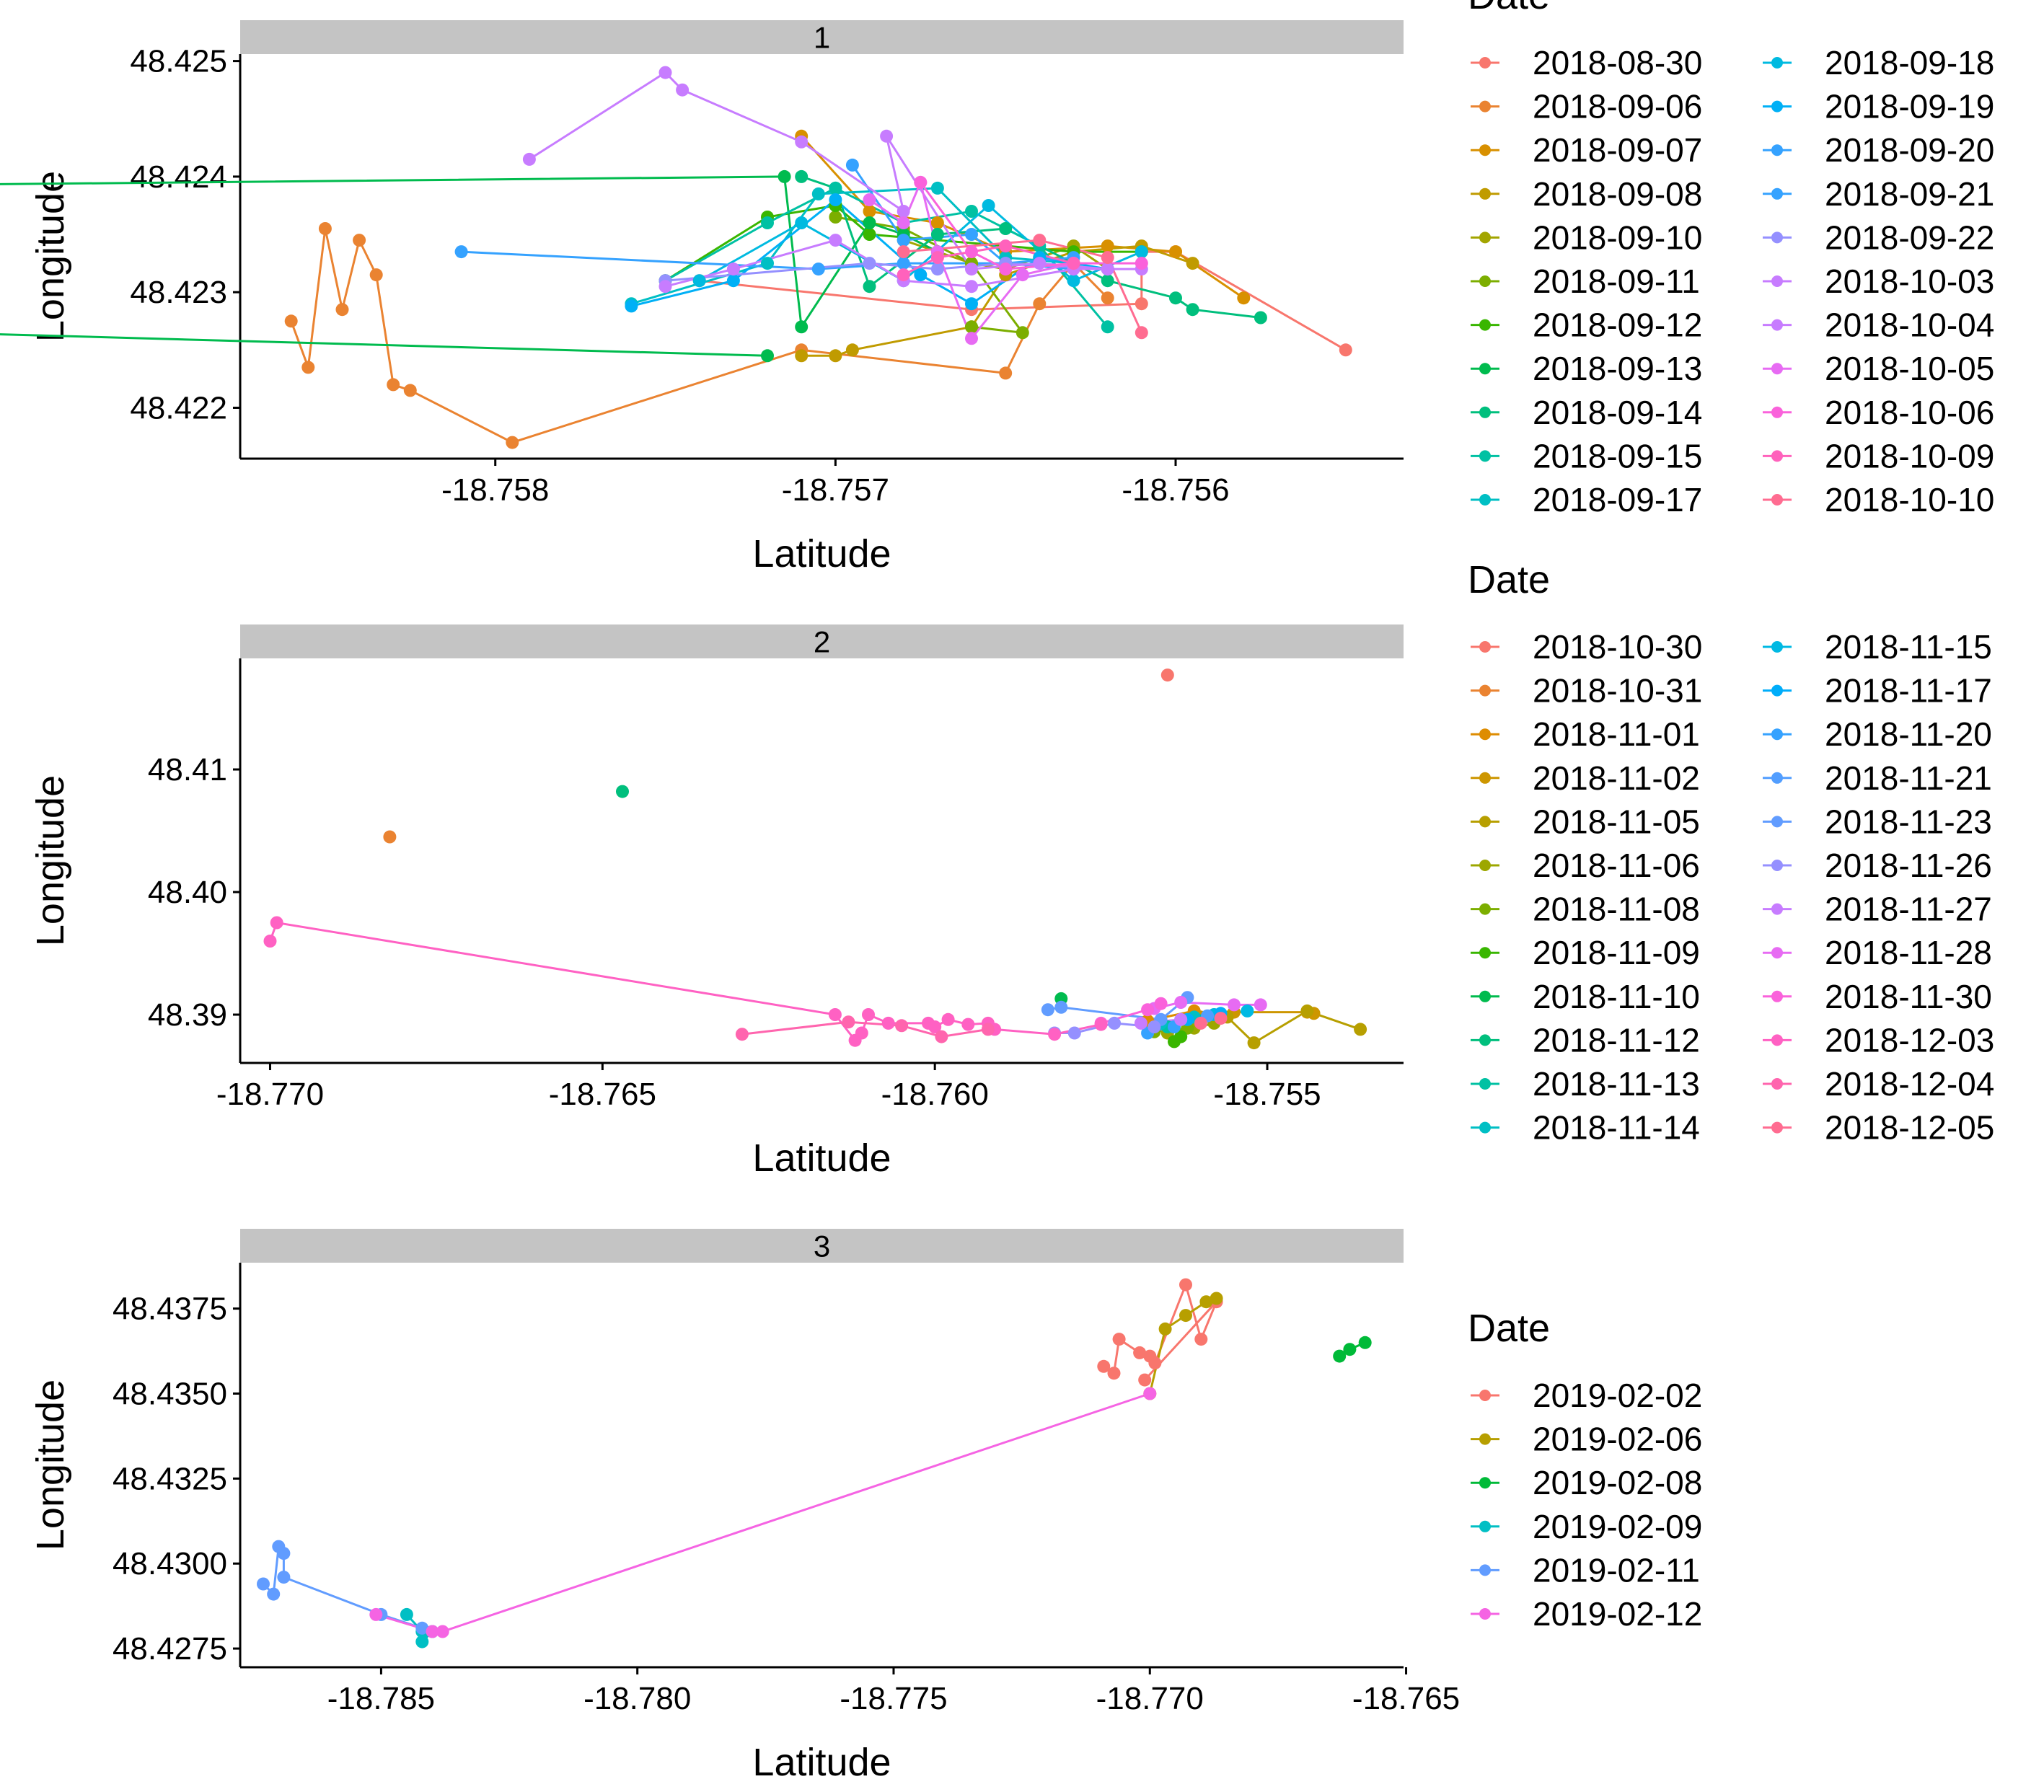  What do you see at coordinates (1616, 821) in the screenshot?
I see `legend-entry-label: 2018-11-05` at bounding box center [1616, 821].